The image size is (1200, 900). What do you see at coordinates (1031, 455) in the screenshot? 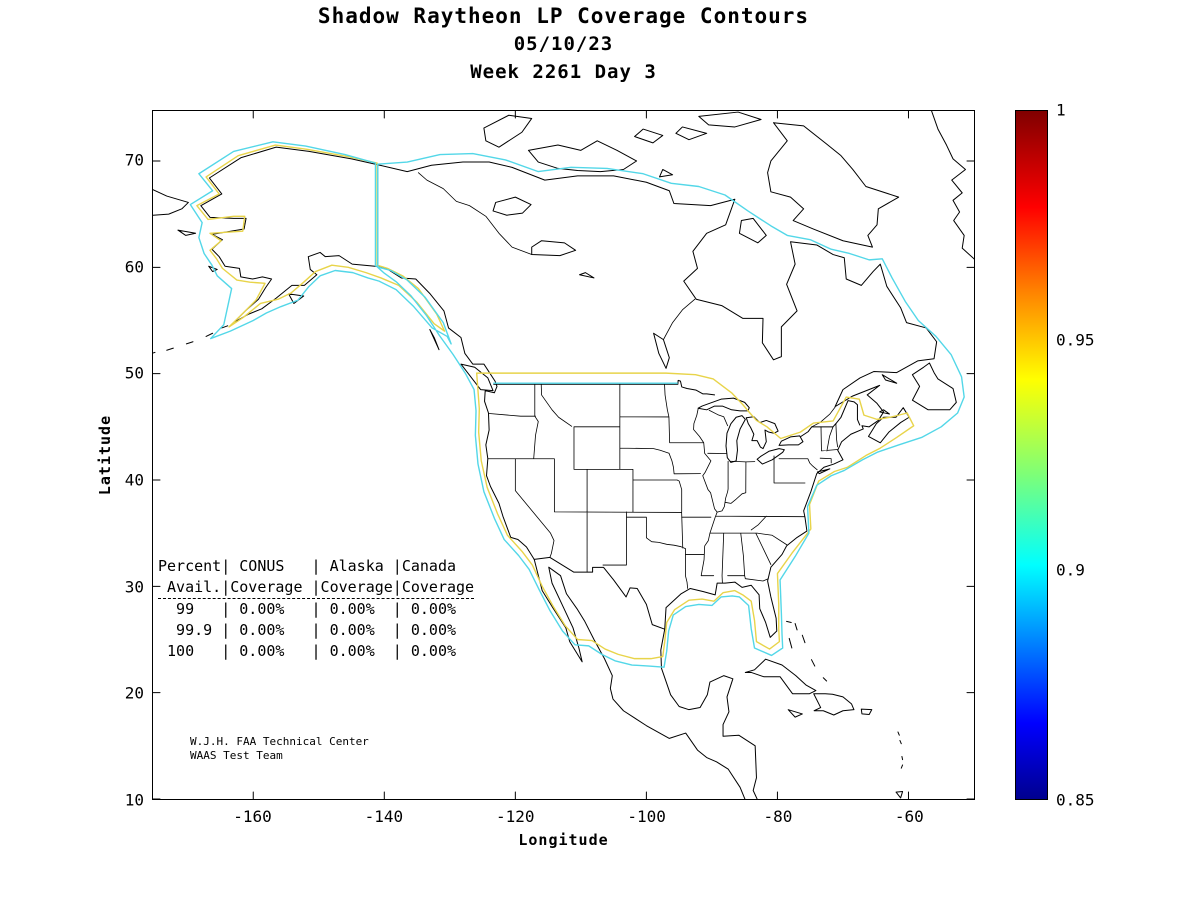
I see `colorbar` at bounding box center [1031, 455].